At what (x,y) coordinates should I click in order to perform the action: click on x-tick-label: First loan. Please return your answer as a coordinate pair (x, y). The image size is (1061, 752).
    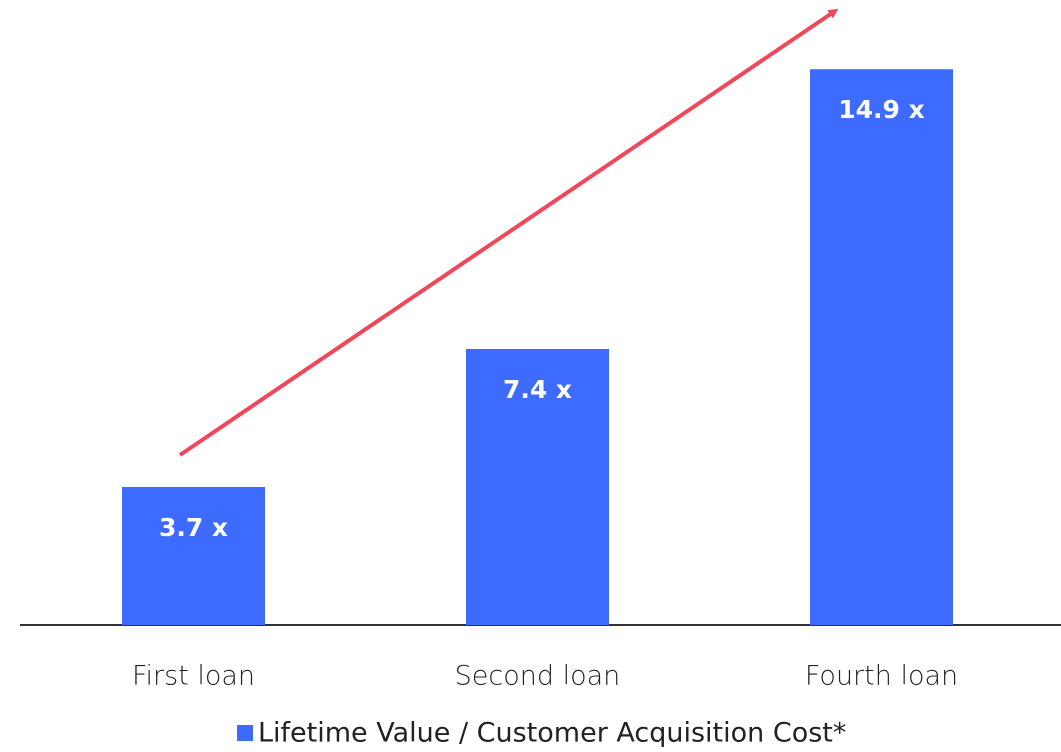
    Looking at the image, I should click on (193, 676).